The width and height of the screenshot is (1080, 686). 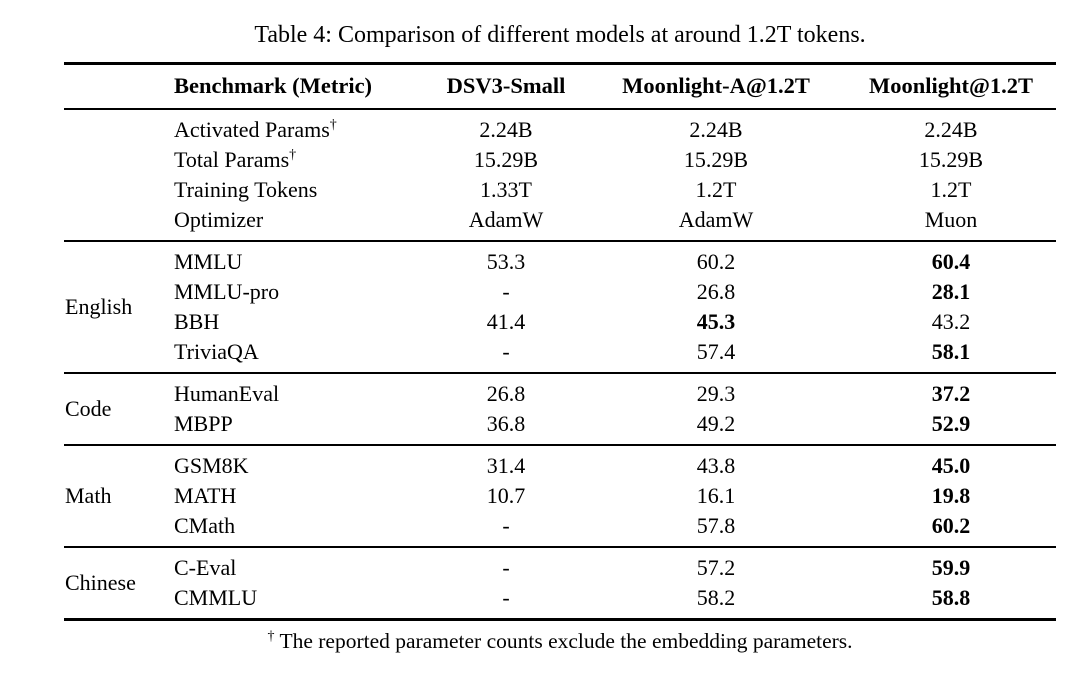 I want to click on metric-value: 41.4, so click(x=506, y=321).